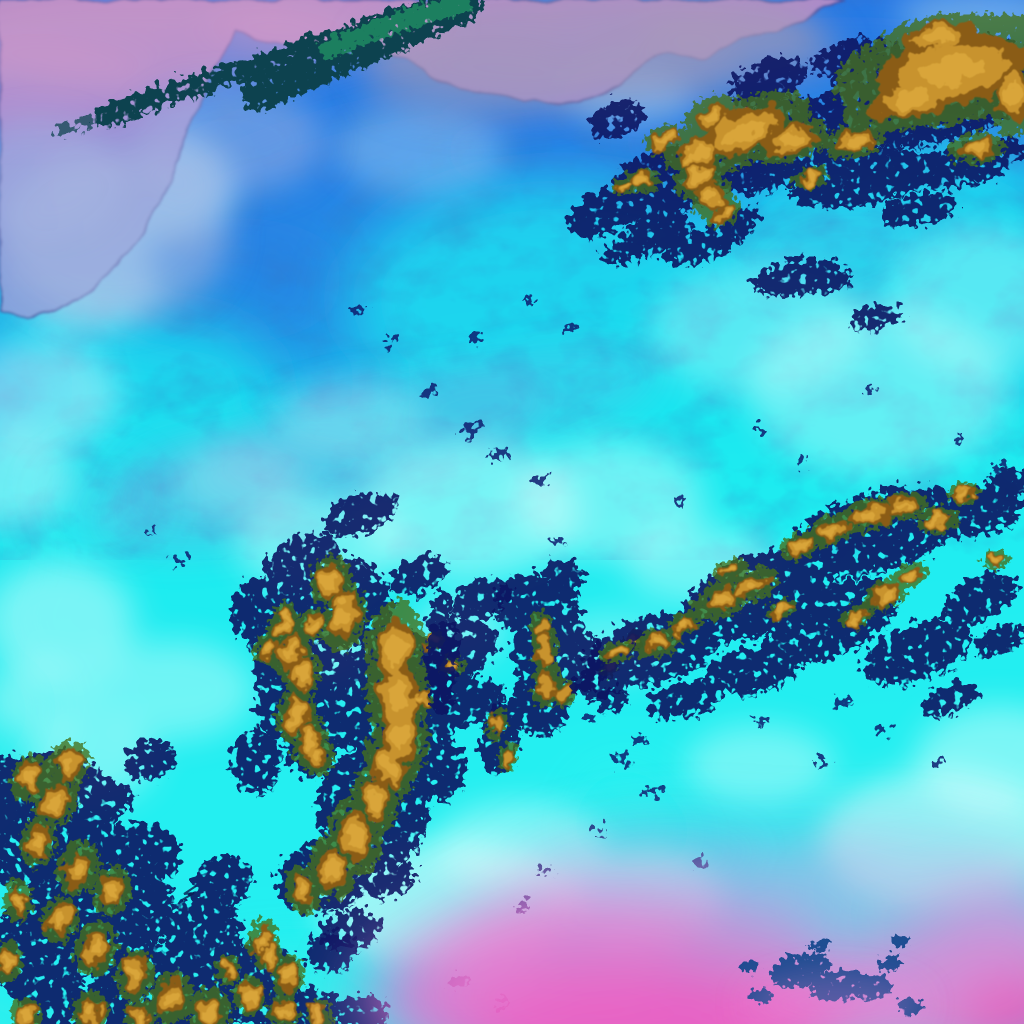 The width and height of the screenshot is (1024, 1024). I want to click on ridge-cm-rock, so click(565, 691).